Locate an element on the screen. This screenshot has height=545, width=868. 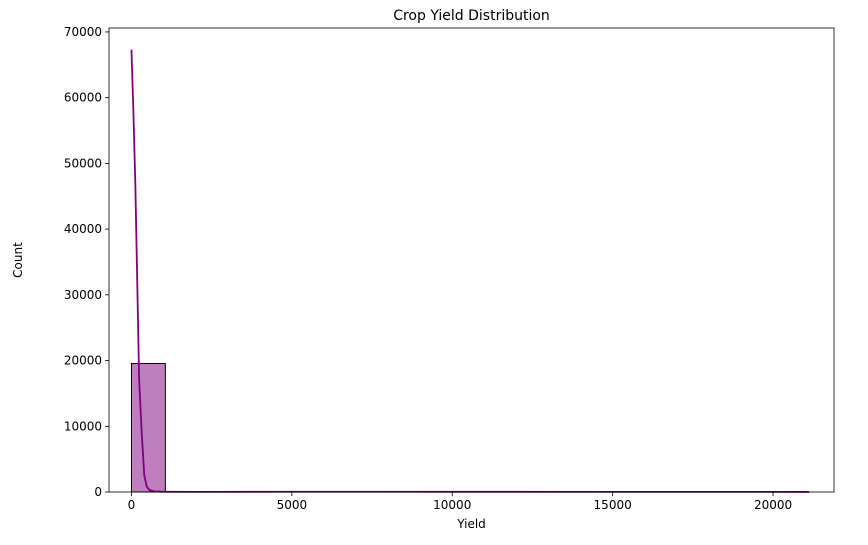
x-tick-label: 5000 is located at coordinates (292, 505).